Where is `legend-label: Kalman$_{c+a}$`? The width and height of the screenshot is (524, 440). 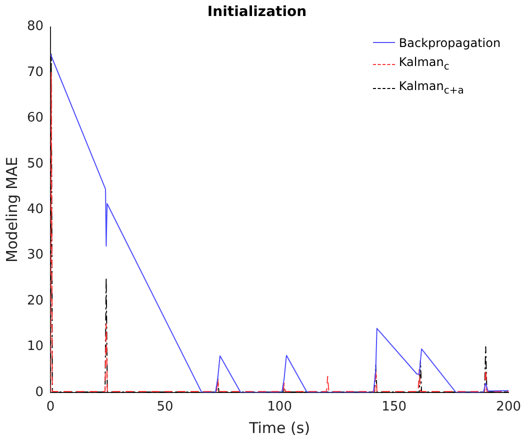
legend-label: Kalman$_{c+a}$ is located at coordinates (431, 88).